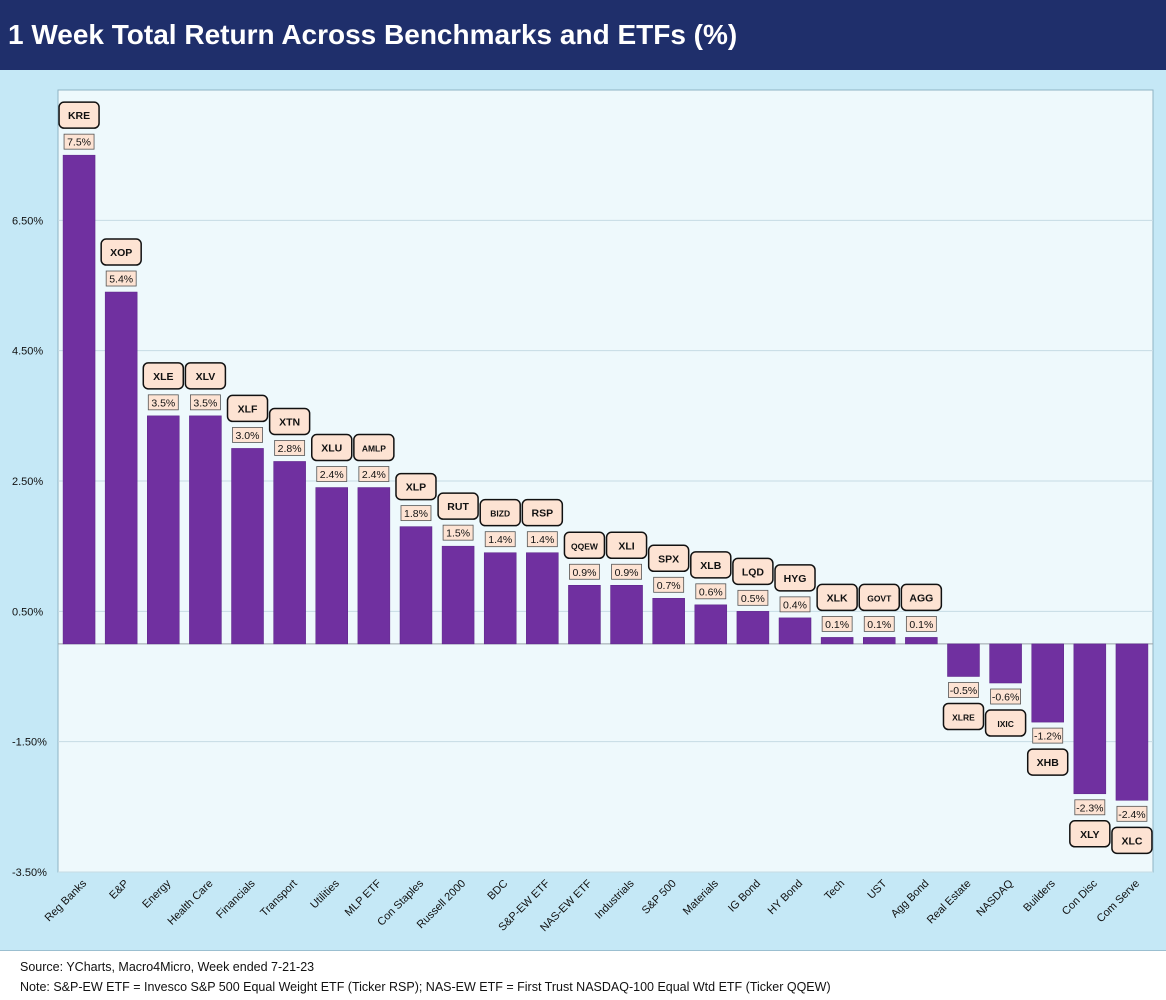 This screenshot has width=1166, height=1000. I want to click on x-tick-label: Com Serve, so click(1118, 901).